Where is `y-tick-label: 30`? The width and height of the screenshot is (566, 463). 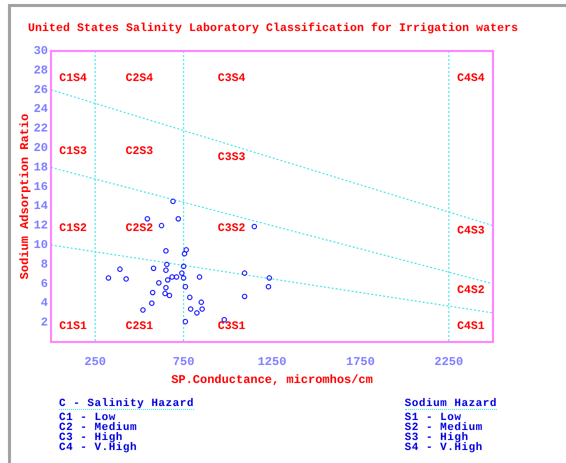 y-tick-label: 30 is located at coordinates (41, 51).